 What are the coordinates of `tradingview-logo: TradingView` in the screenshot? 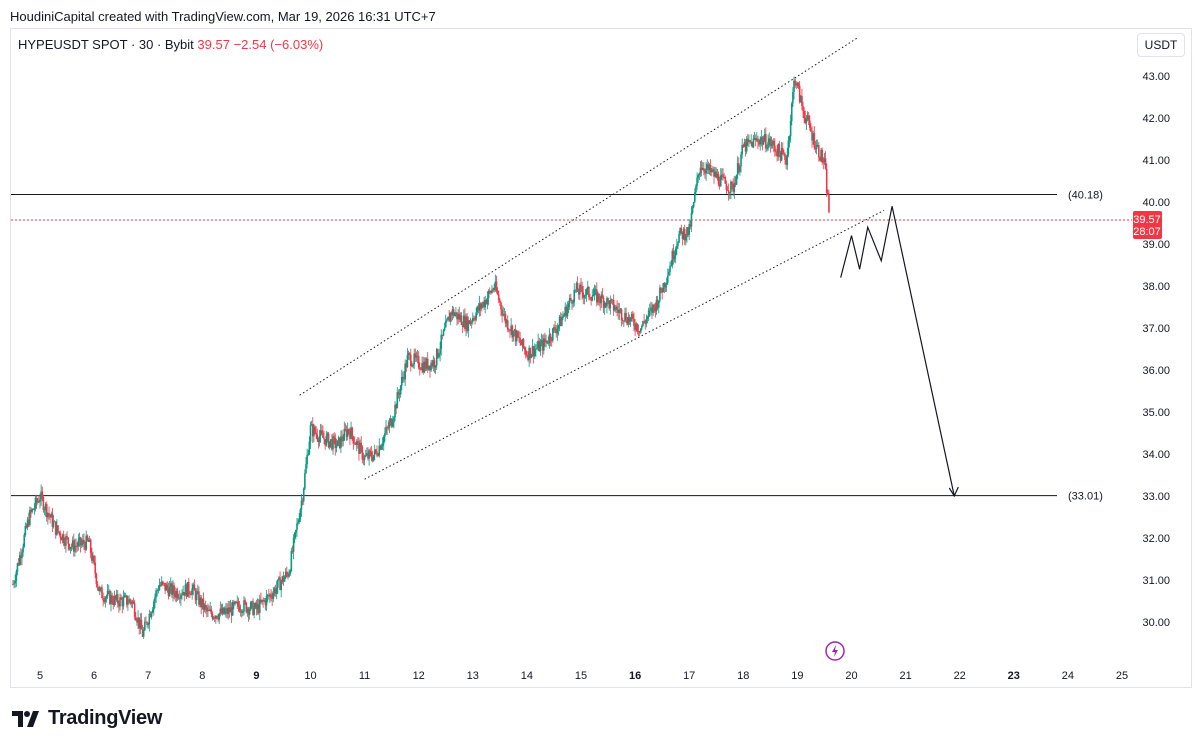 It's located at (87, 718).